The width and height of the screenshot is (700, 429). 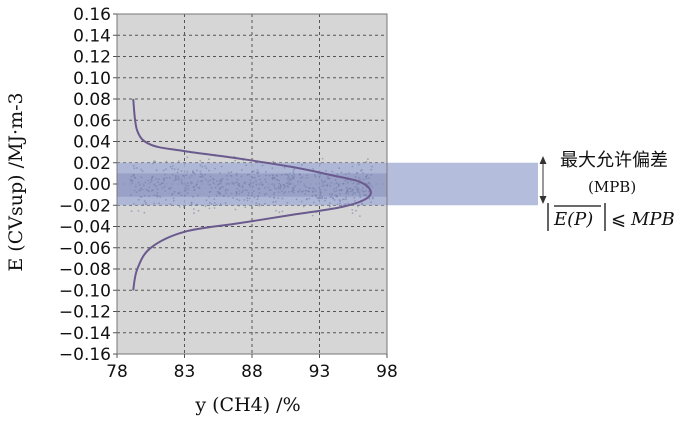 What do you see at coordinates (252, 372) in the screenshot?
I see `x-tick-label: 88` at bounding box center [252, 372].